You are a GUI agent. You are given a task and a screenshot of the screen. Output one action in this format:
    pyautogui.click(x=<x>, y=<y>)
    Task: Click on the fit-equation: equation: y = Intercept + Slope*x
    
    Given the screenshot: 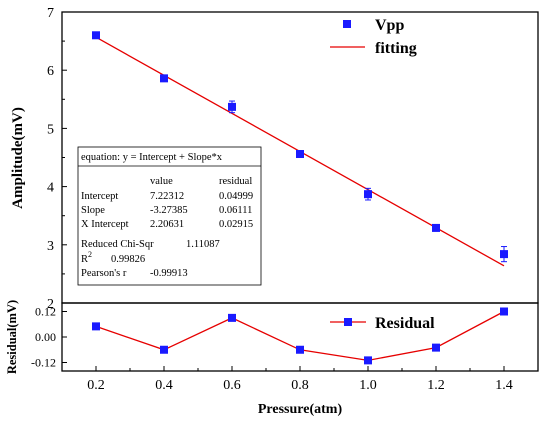 What is the action you would take?
    pyautogui.click(x=152, y=157)
    